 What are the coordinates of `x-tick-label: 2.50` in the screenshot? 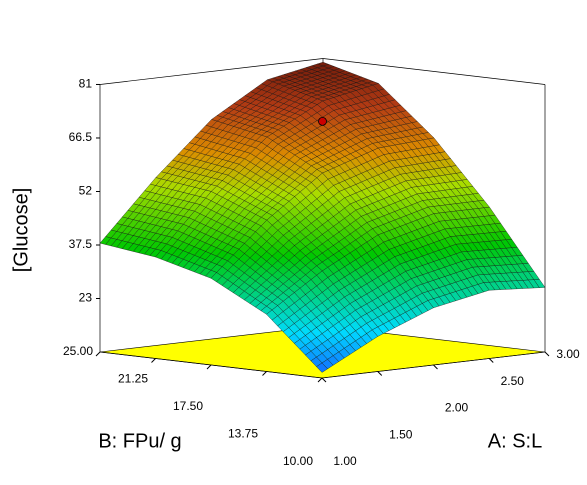 It's located at (513, 381).